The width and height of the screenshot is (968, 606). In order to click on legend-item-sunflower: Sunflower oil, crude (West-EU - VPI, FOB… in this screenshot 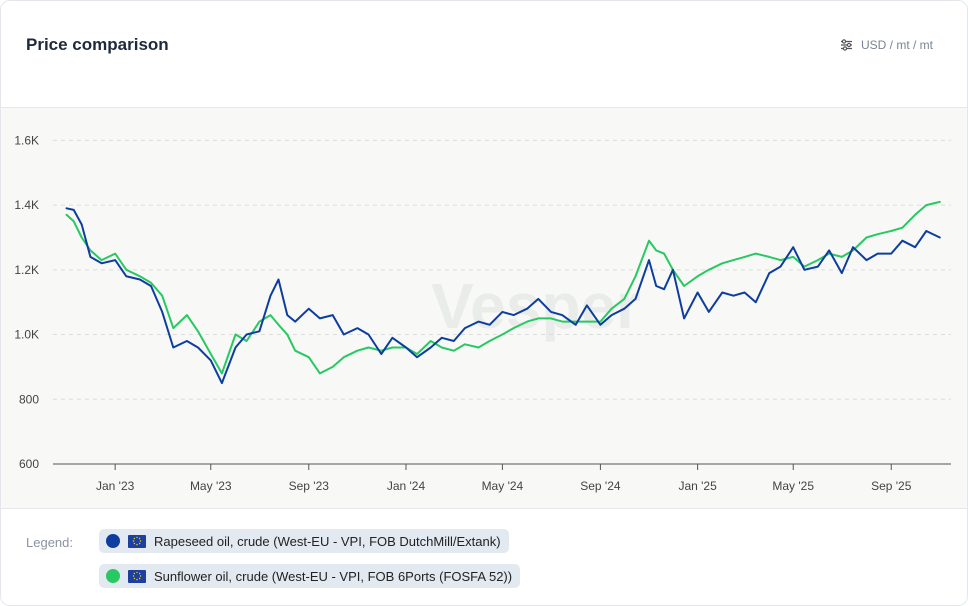, I will do `click(310, 576)`.